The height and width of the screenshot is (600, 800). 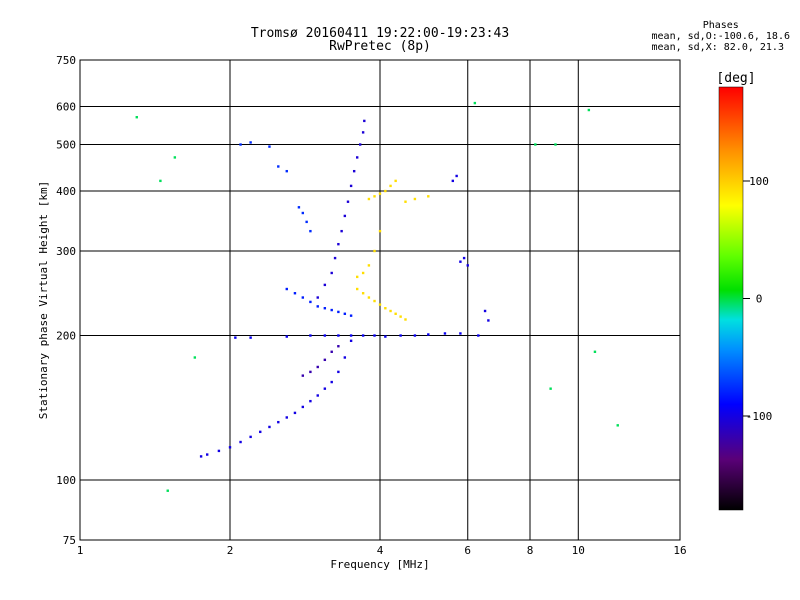 I want to click on colorbar, so click(x=731, y=298).